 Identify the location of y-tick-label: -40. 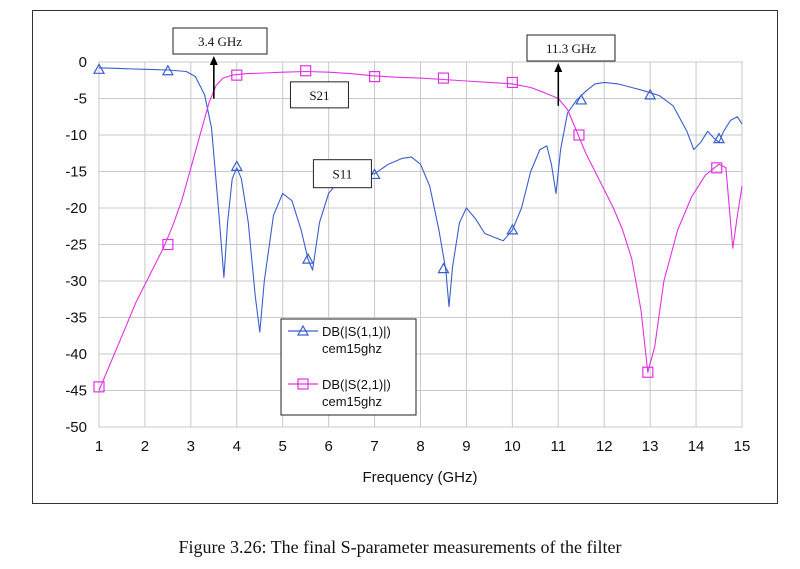
(76, 354).